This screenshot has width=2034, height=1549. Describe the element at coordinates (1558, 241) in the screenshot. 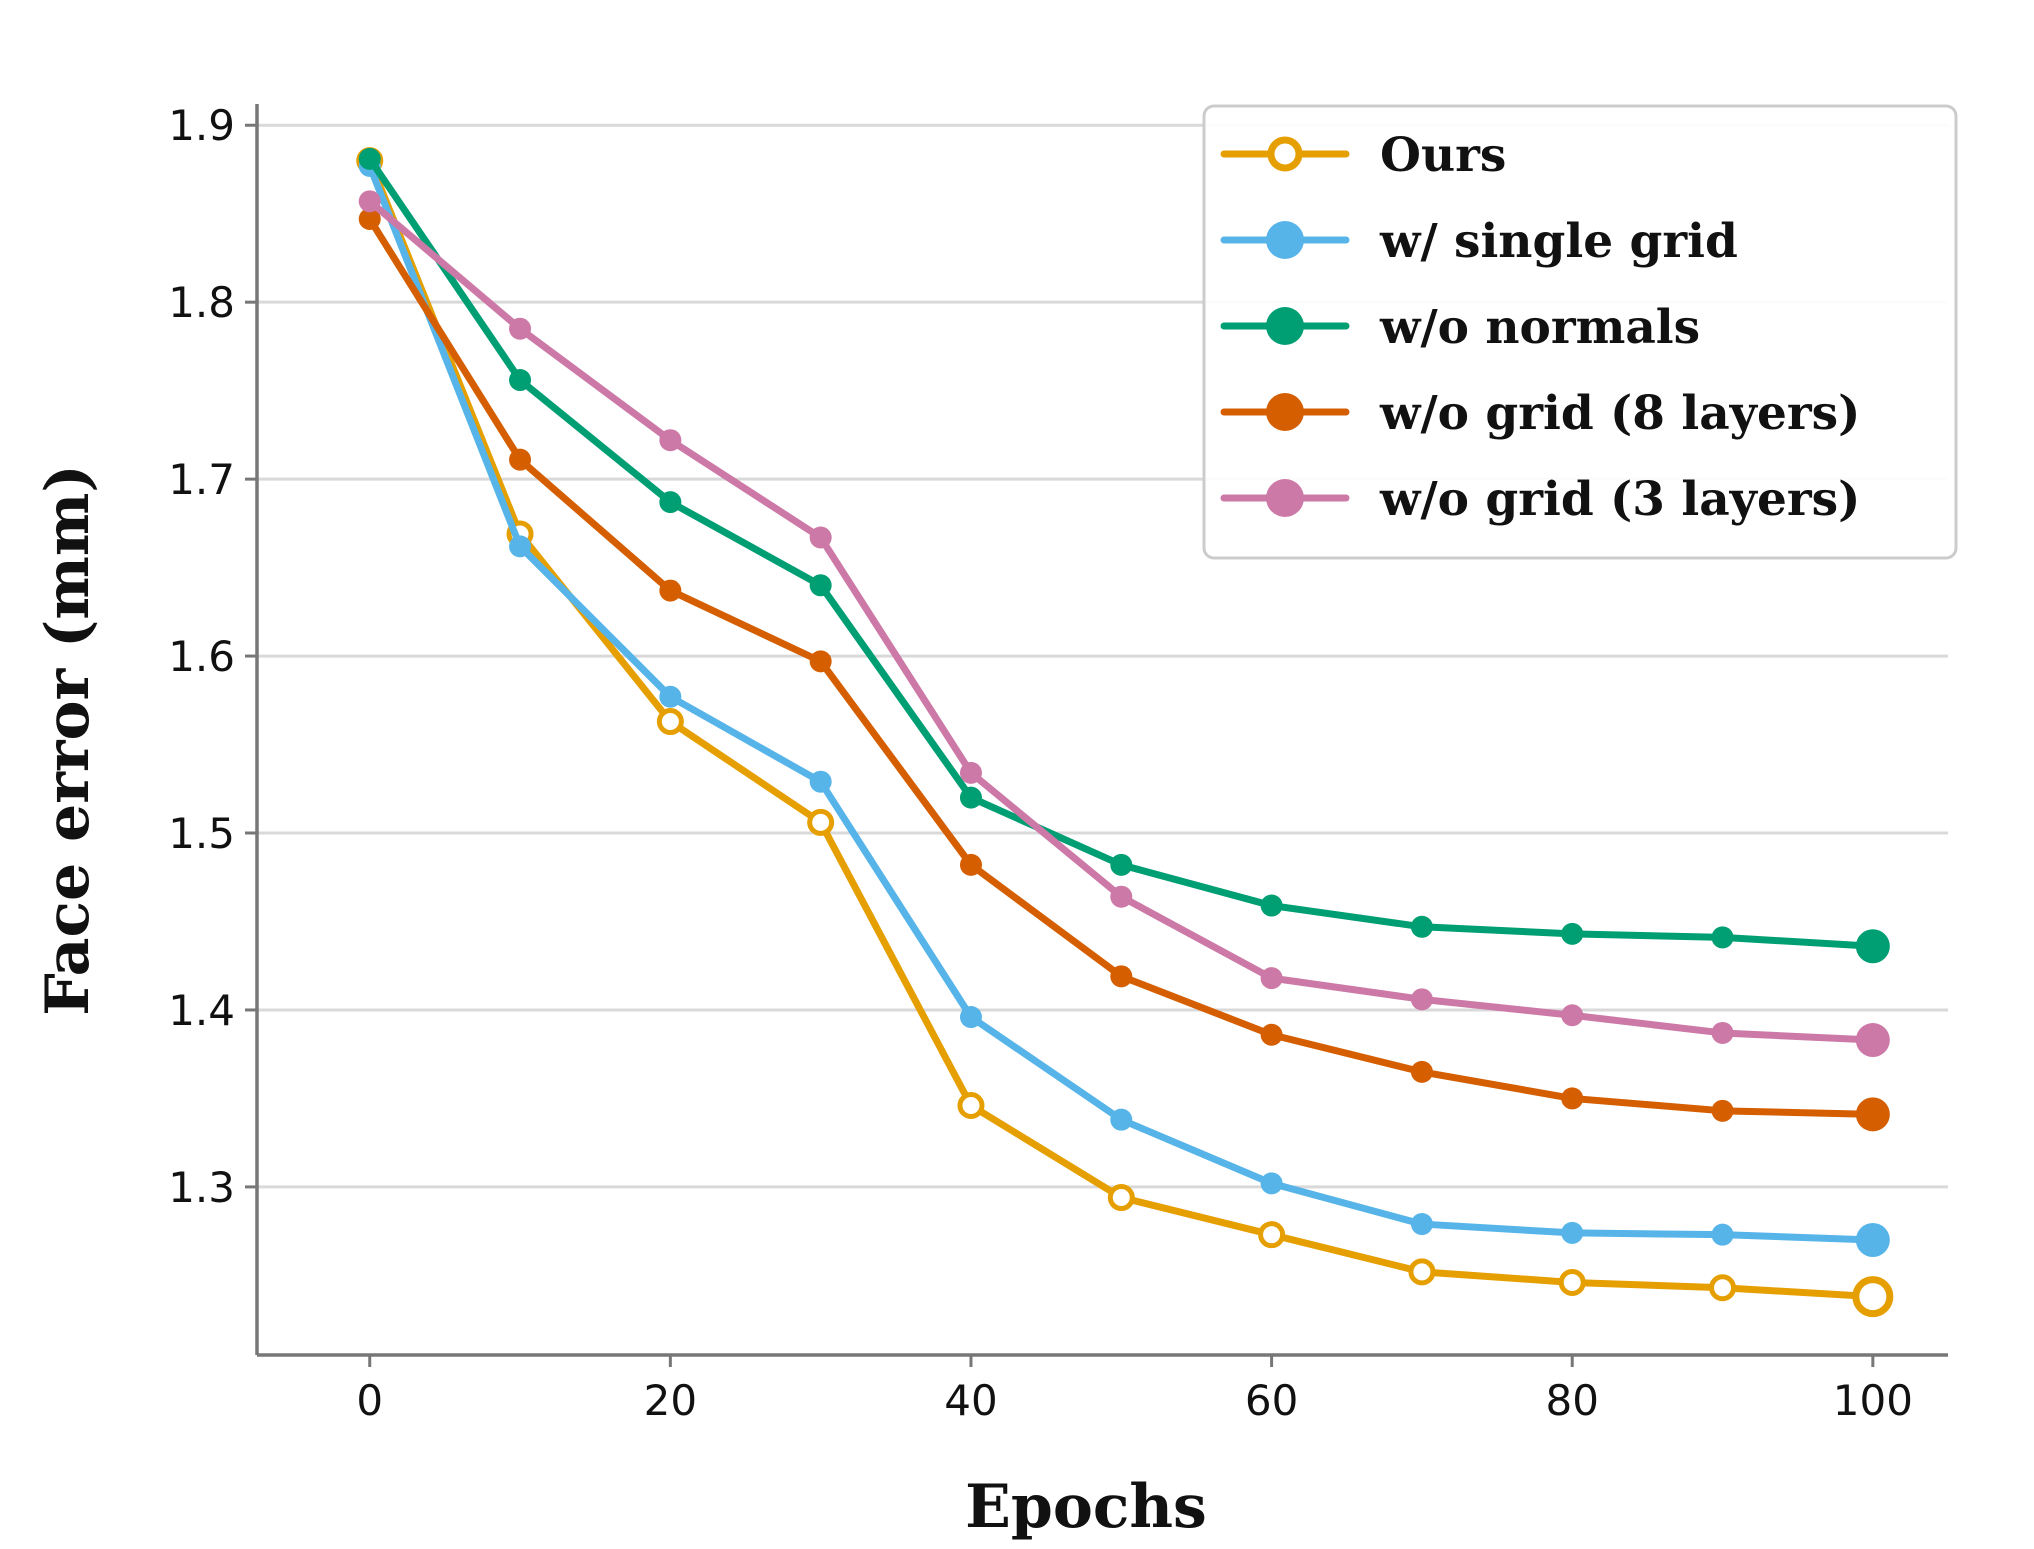

I see `legend-label: w/ single grid` at that location.